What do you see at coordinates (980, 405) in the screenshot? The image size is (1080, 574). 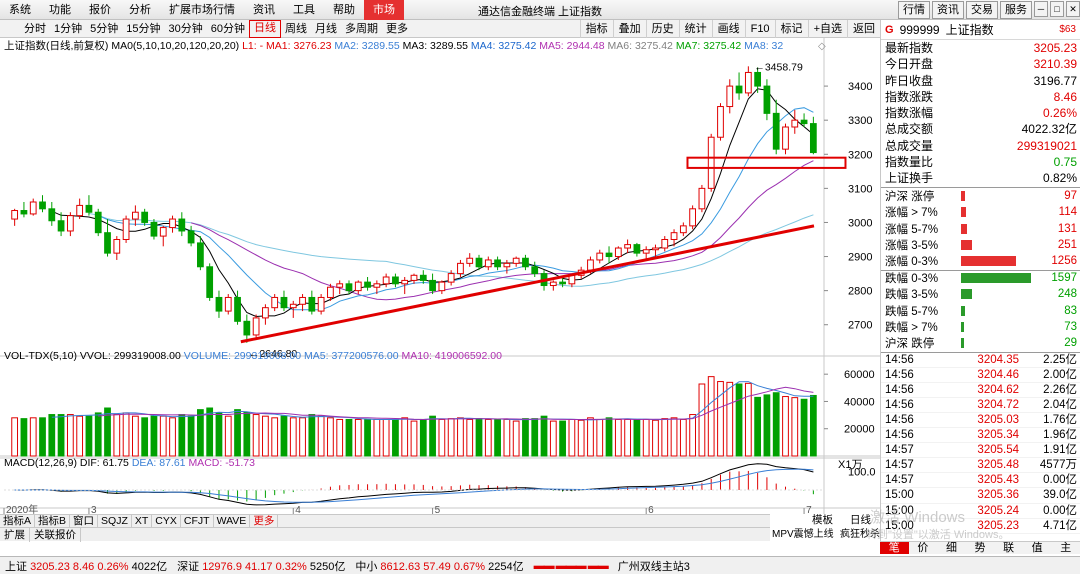 I see `tick-row: 14:56 3204.72 2.04亿` at bounding box center [980, 405].